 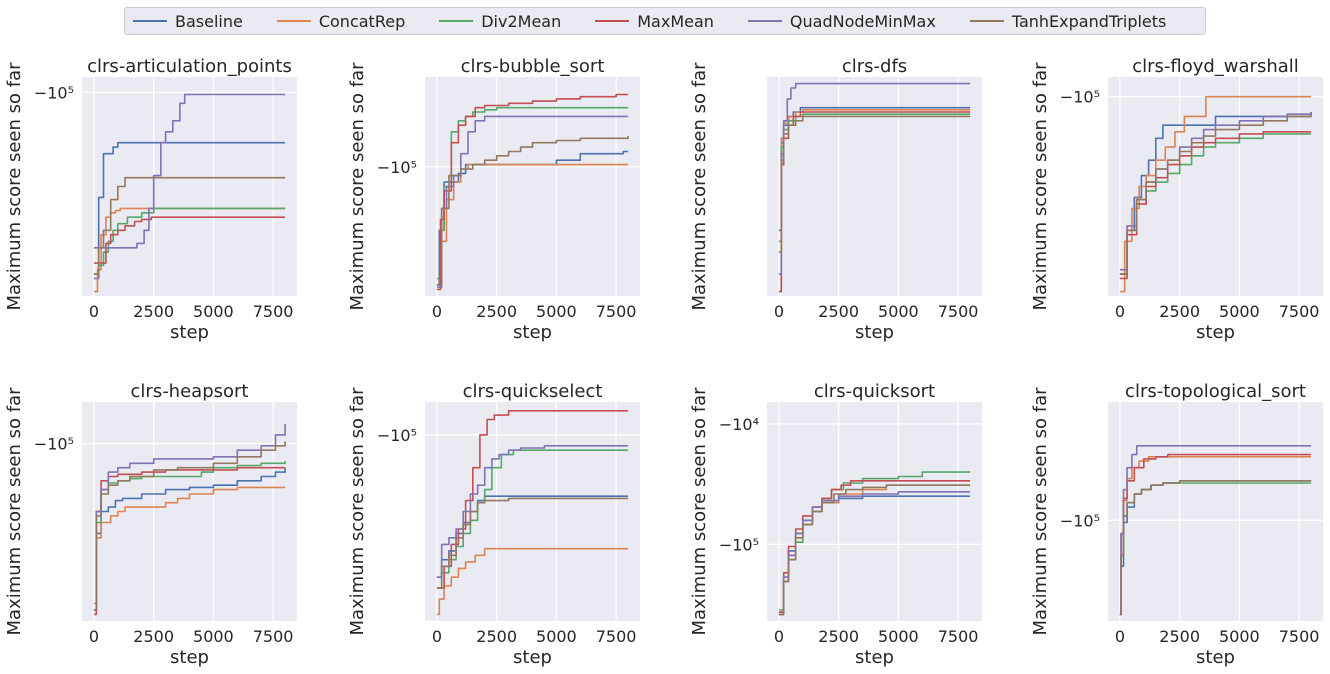 I want to click on legend-item-div2mean: Div2Mean, so click(x=500, y=21).